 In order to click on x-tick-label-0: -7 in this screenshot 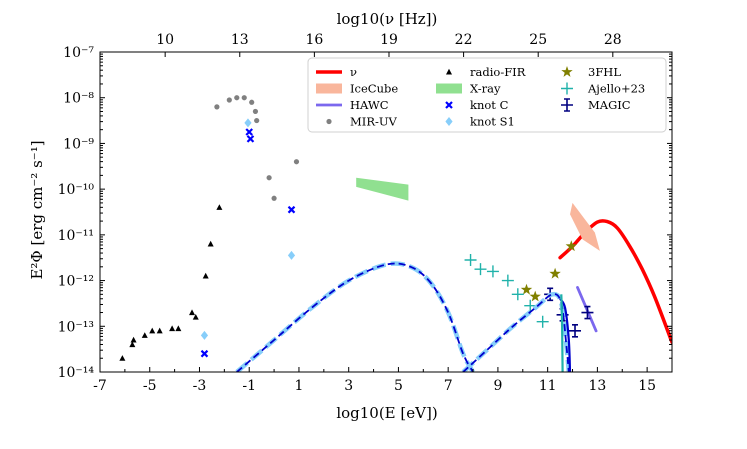, I will do `click(100, 386)`.